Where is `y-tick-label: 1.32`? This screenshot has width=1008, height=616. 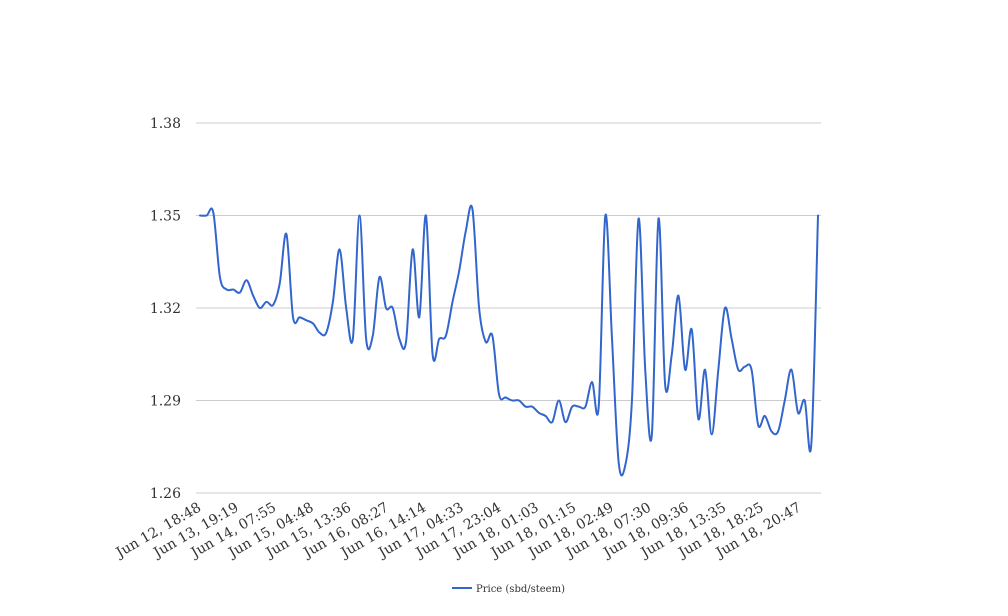
y-tick-label: 1.32 is located at coordinates (165, 309).